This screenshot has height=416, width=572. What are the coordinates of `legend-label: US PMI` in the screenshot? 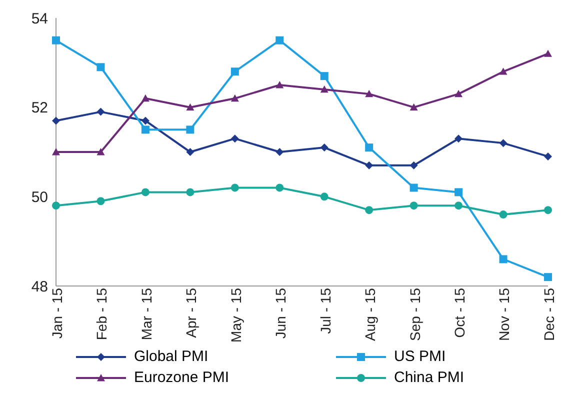 It's located at (420, 356).